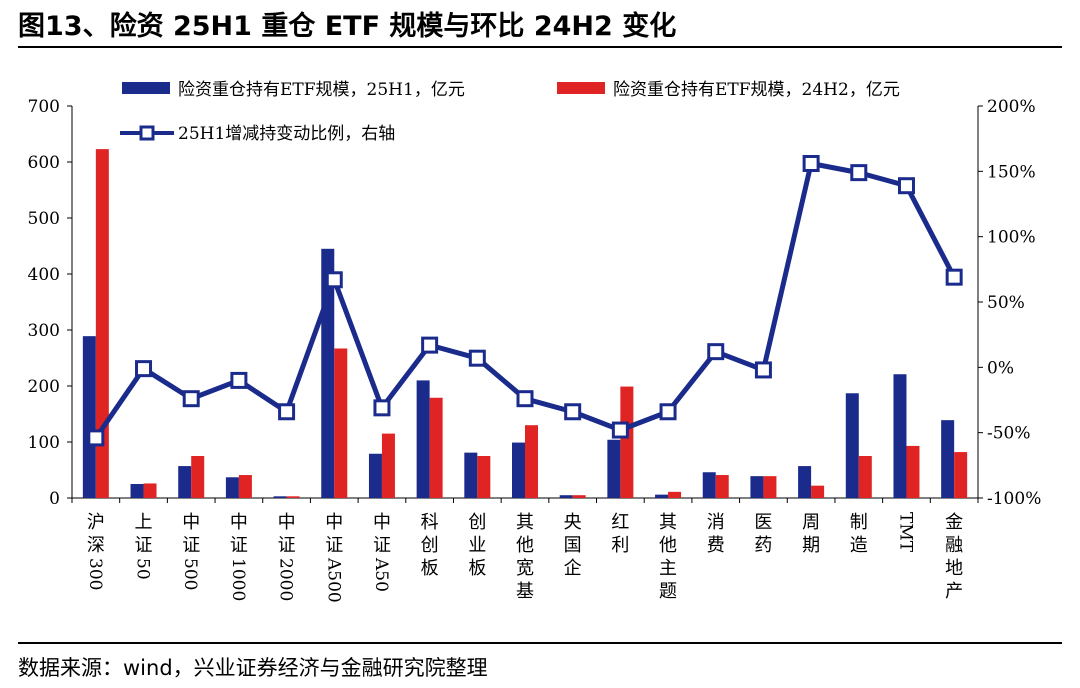 The width and height of the screenshot is (1080, 688). What do you see at coordinates (1011, 238) in the screenshot?
I see `right-tick-label: 100%` at bounding box center [1011, 238].